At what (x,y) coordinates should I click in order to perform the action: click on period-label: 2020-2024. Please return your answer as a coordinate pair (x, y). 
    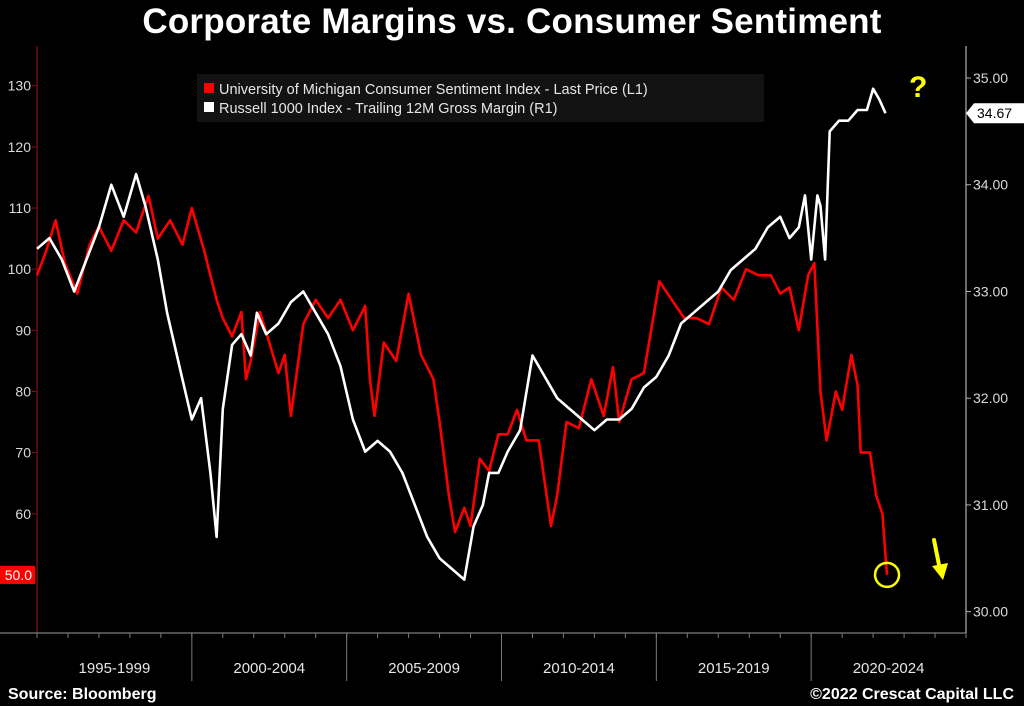
    Looking at the image, I should click on (889, 668).